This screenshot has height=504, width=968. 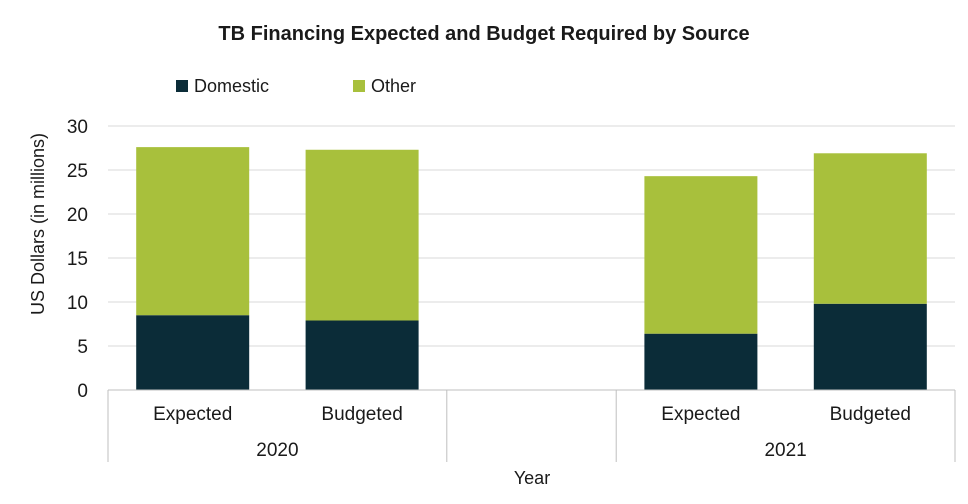 I want to click on x-tick-label-3: Expected, so click(x=700, y=414).